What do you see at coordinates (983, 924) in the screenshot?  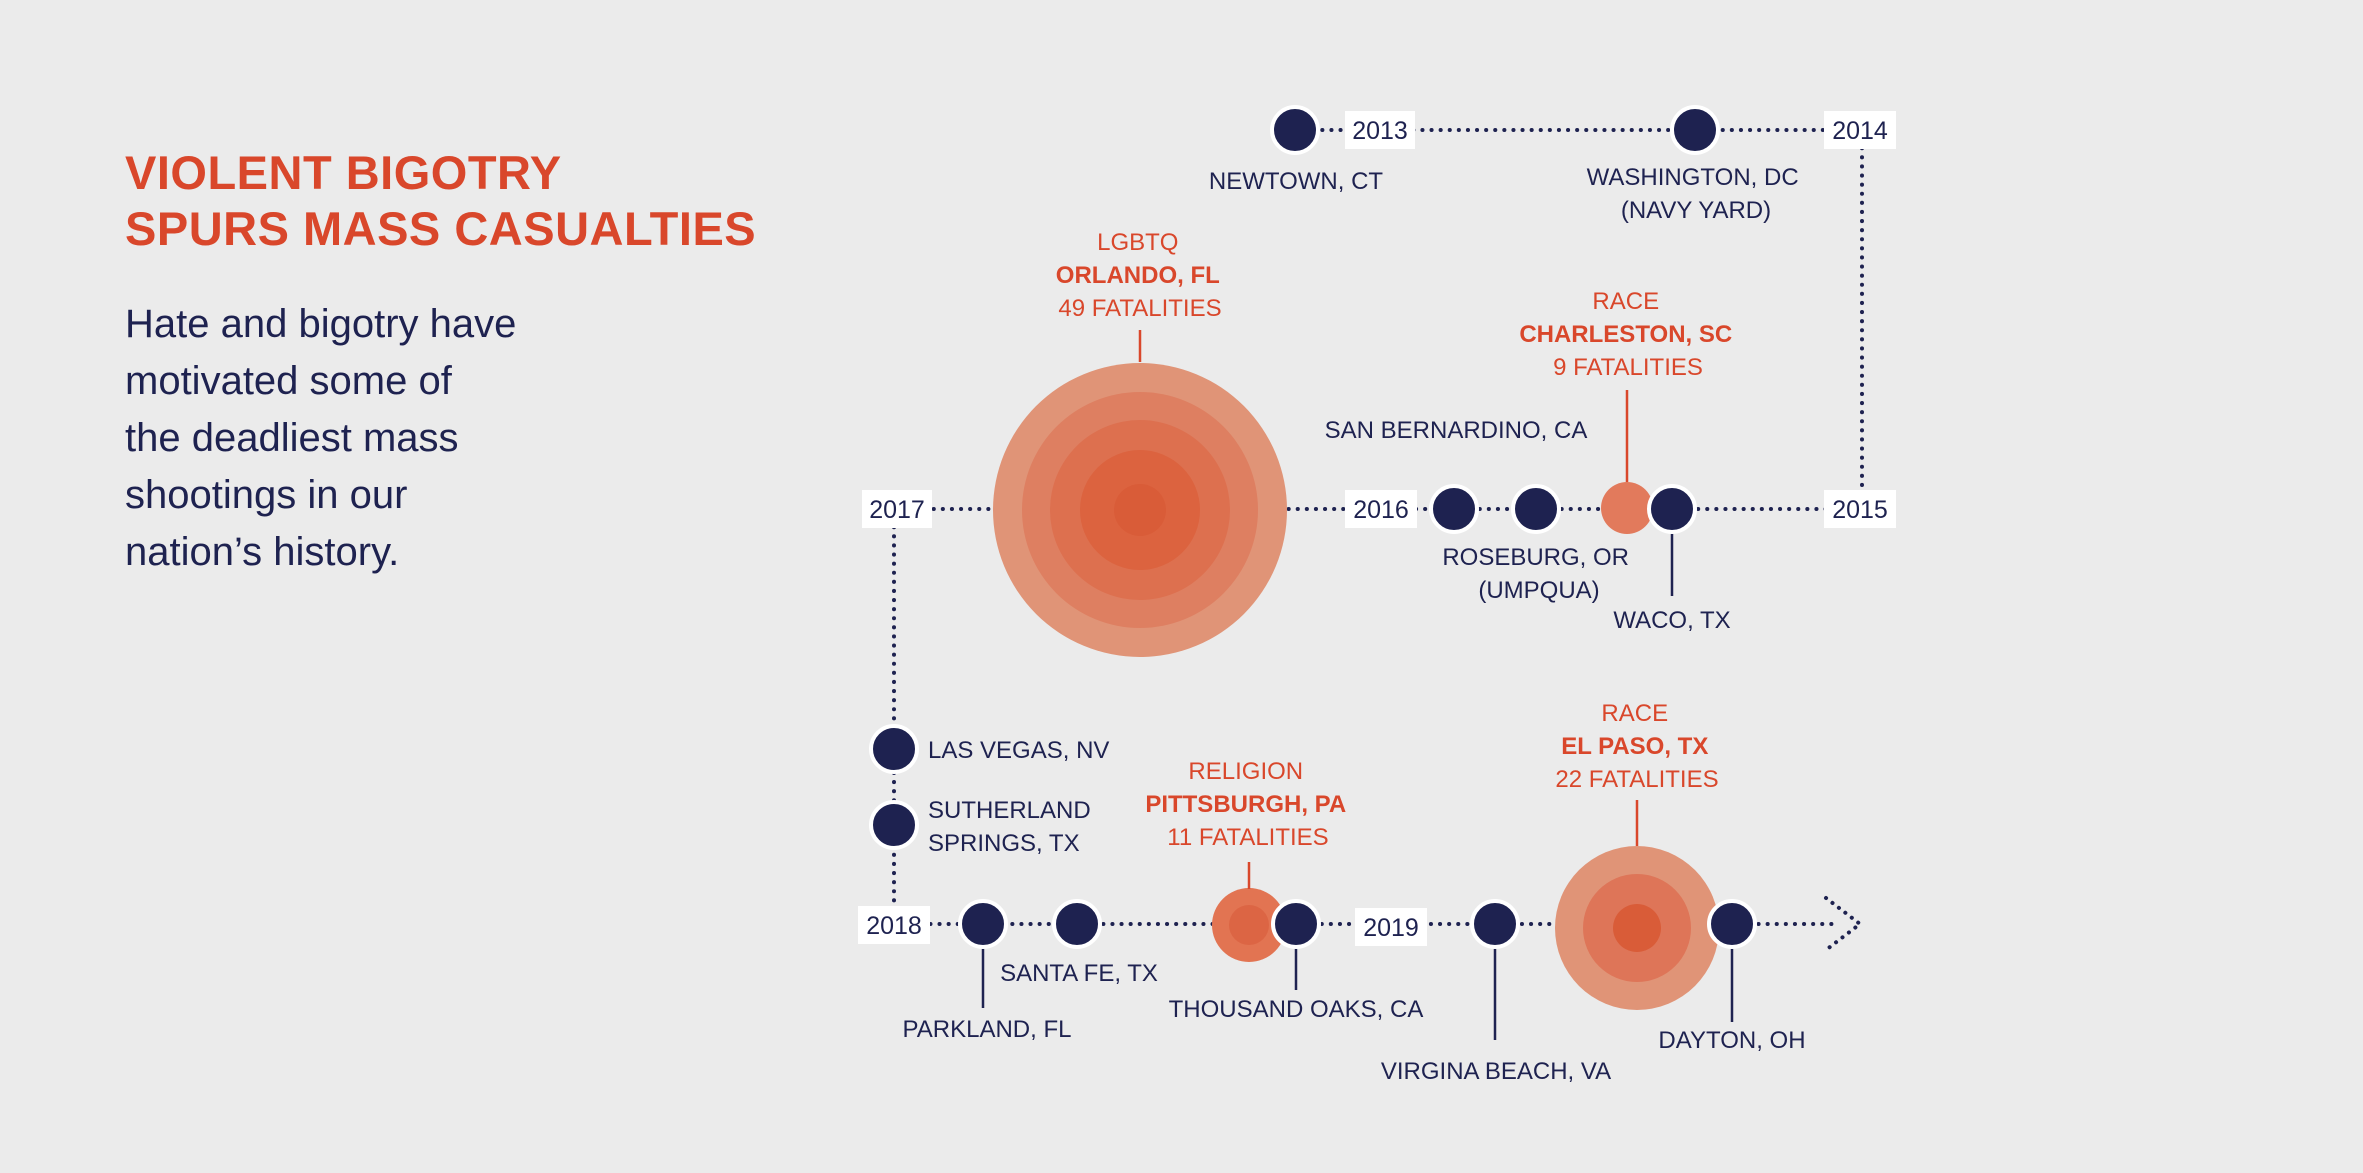 I see `marker-parkland` at bounding box center [983, 924].